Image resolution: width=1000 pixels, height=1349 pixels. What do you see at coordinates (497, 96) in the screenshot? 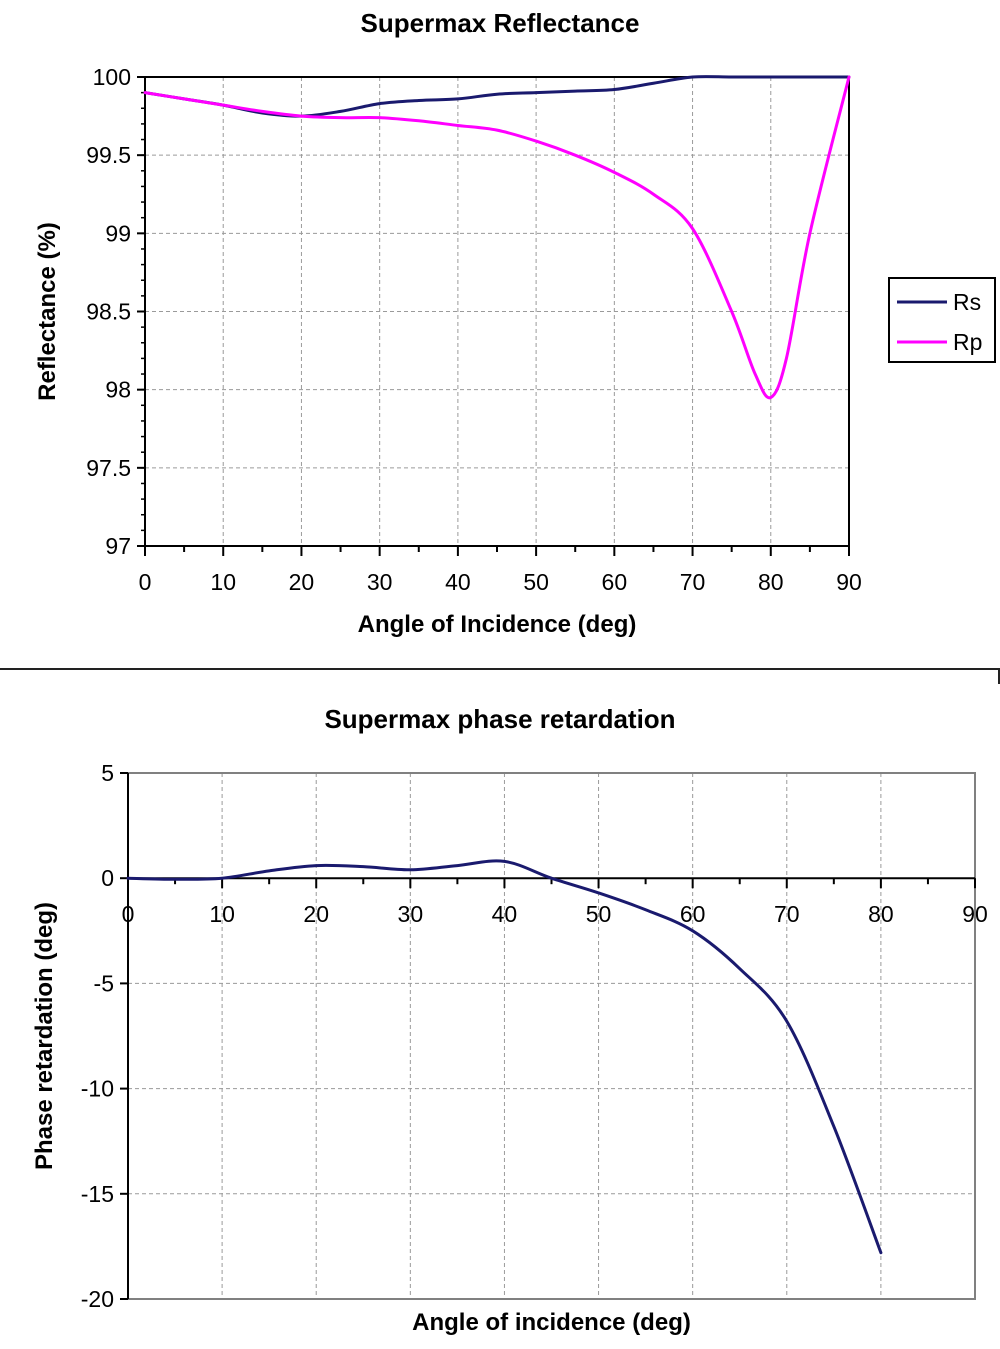
I see `series-line-rs` at bounding box center [497, 96].